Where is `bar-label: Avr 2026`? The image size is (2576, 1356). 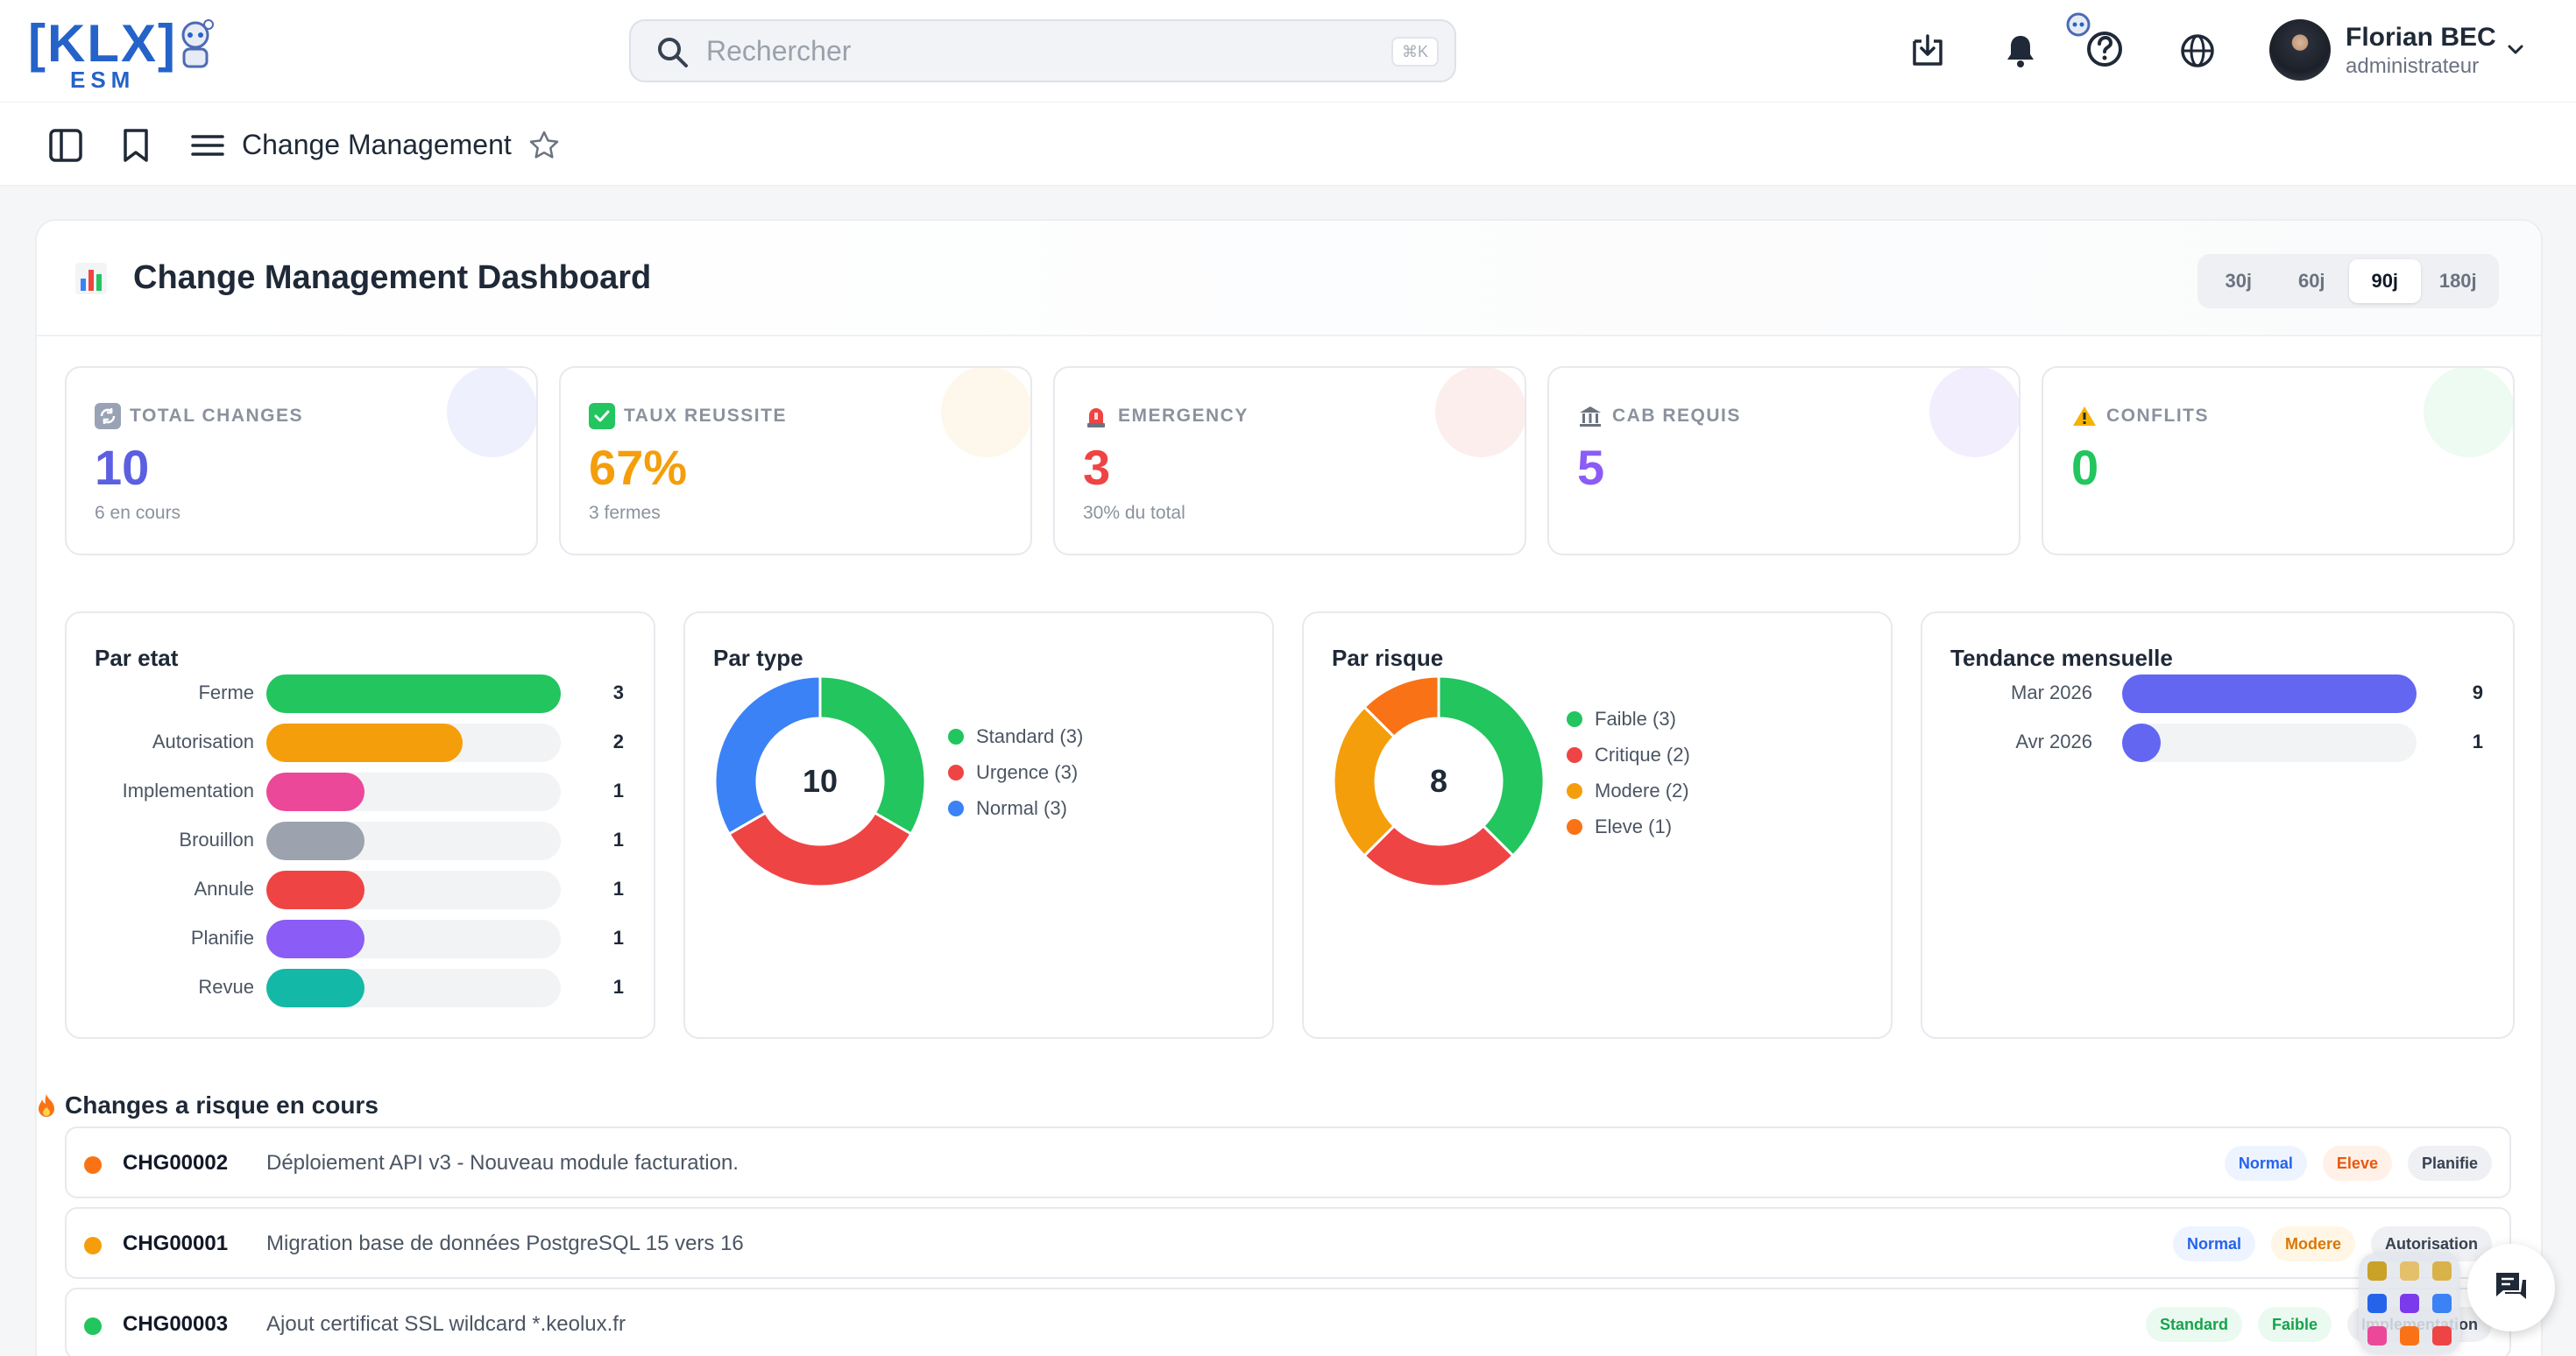
bar-label: Avr 2026 is located at coordinates (2053, 741).